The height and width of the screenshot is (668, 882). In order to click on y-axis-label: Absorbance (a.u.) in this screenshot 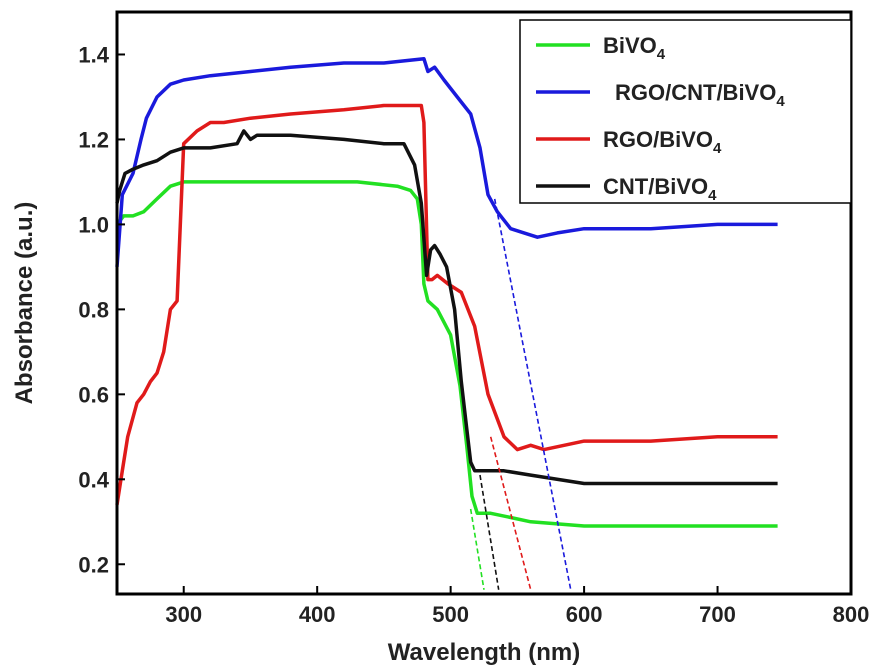, I will do `click(24, 303)`.